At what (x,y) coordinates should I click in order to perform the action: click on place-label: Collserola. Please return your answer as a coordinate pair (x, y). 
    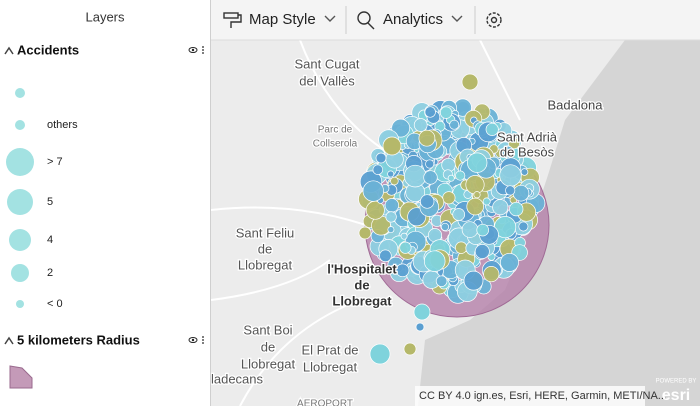
    Looking at the image, I should click on (335, 144).